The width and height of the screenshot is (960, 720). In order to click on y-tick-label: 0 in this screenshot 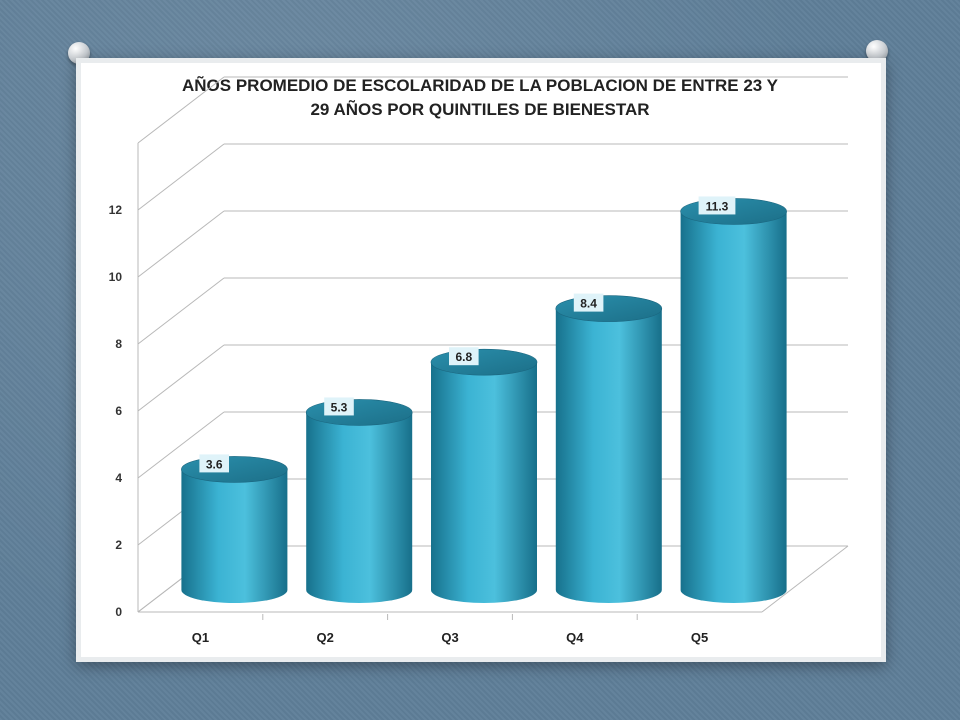, I will do `click(118, 612)`.